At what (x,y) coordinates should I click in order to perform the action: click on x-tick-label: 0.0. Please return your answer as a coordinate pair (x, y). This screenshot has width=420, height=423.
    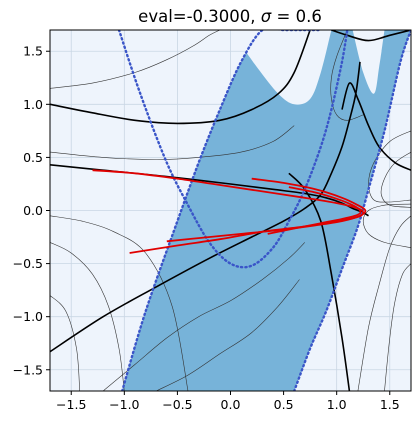
    Looking at the image, I should click on (231, 404).